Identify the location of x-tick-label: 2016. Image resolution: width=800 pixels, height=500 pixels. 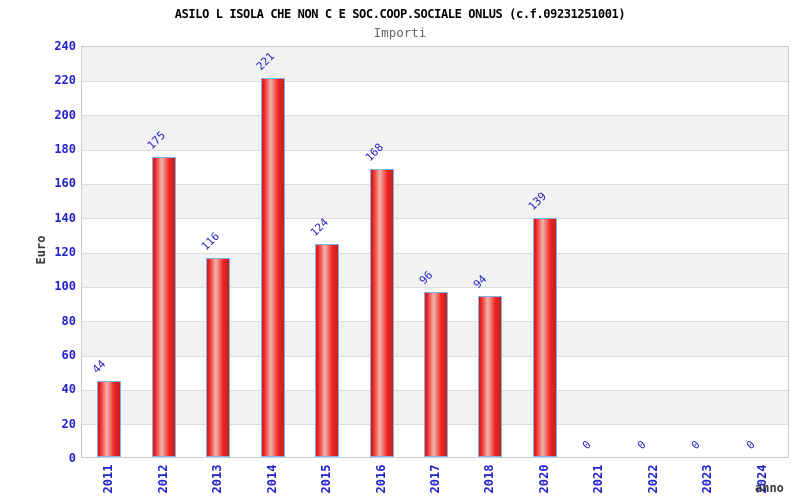
(380, 479).